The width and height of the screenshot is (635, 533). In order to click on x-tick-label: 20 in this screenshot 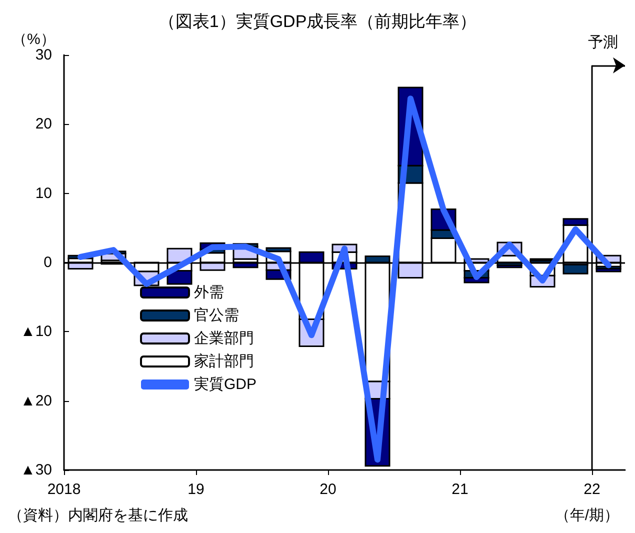, I will do `click(328, 489)`.